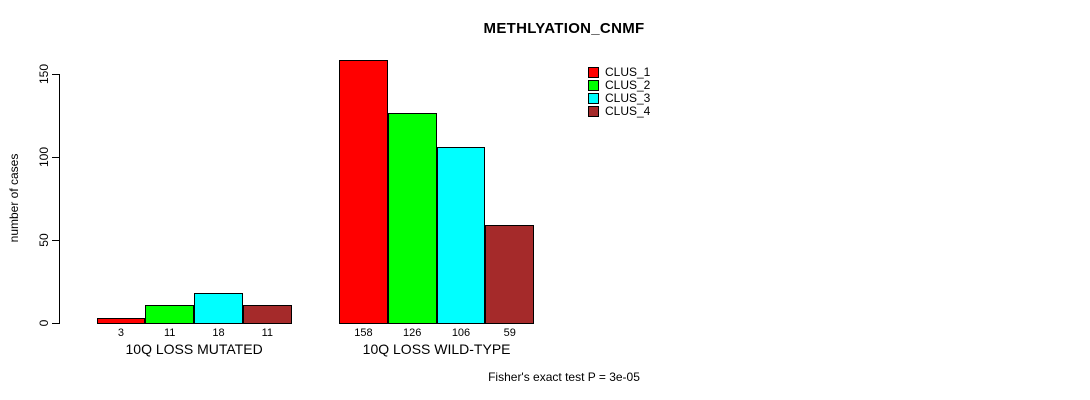  Describe the element at coordinates (120, 333) in the screenshot. I see `bar-value-label: 3` at that location.